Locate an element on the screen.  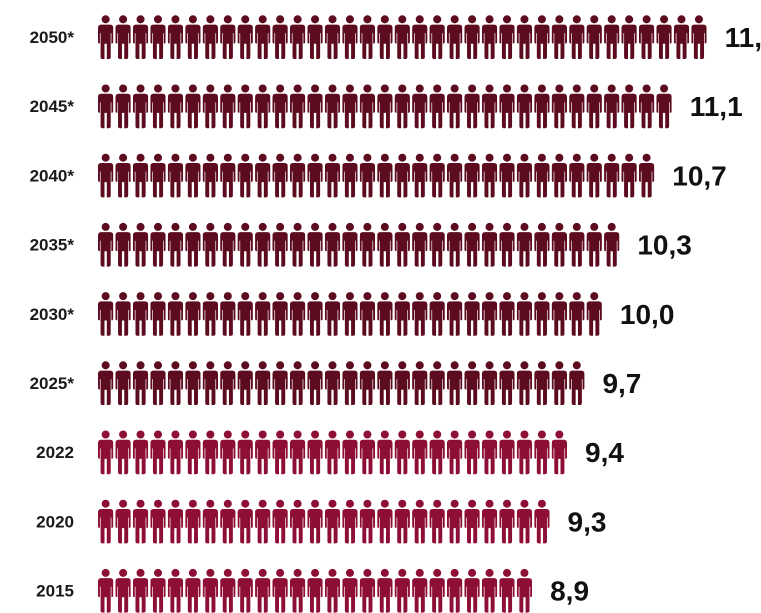
chart-row: 2020 9,3 is located at coordinates (321, 521).